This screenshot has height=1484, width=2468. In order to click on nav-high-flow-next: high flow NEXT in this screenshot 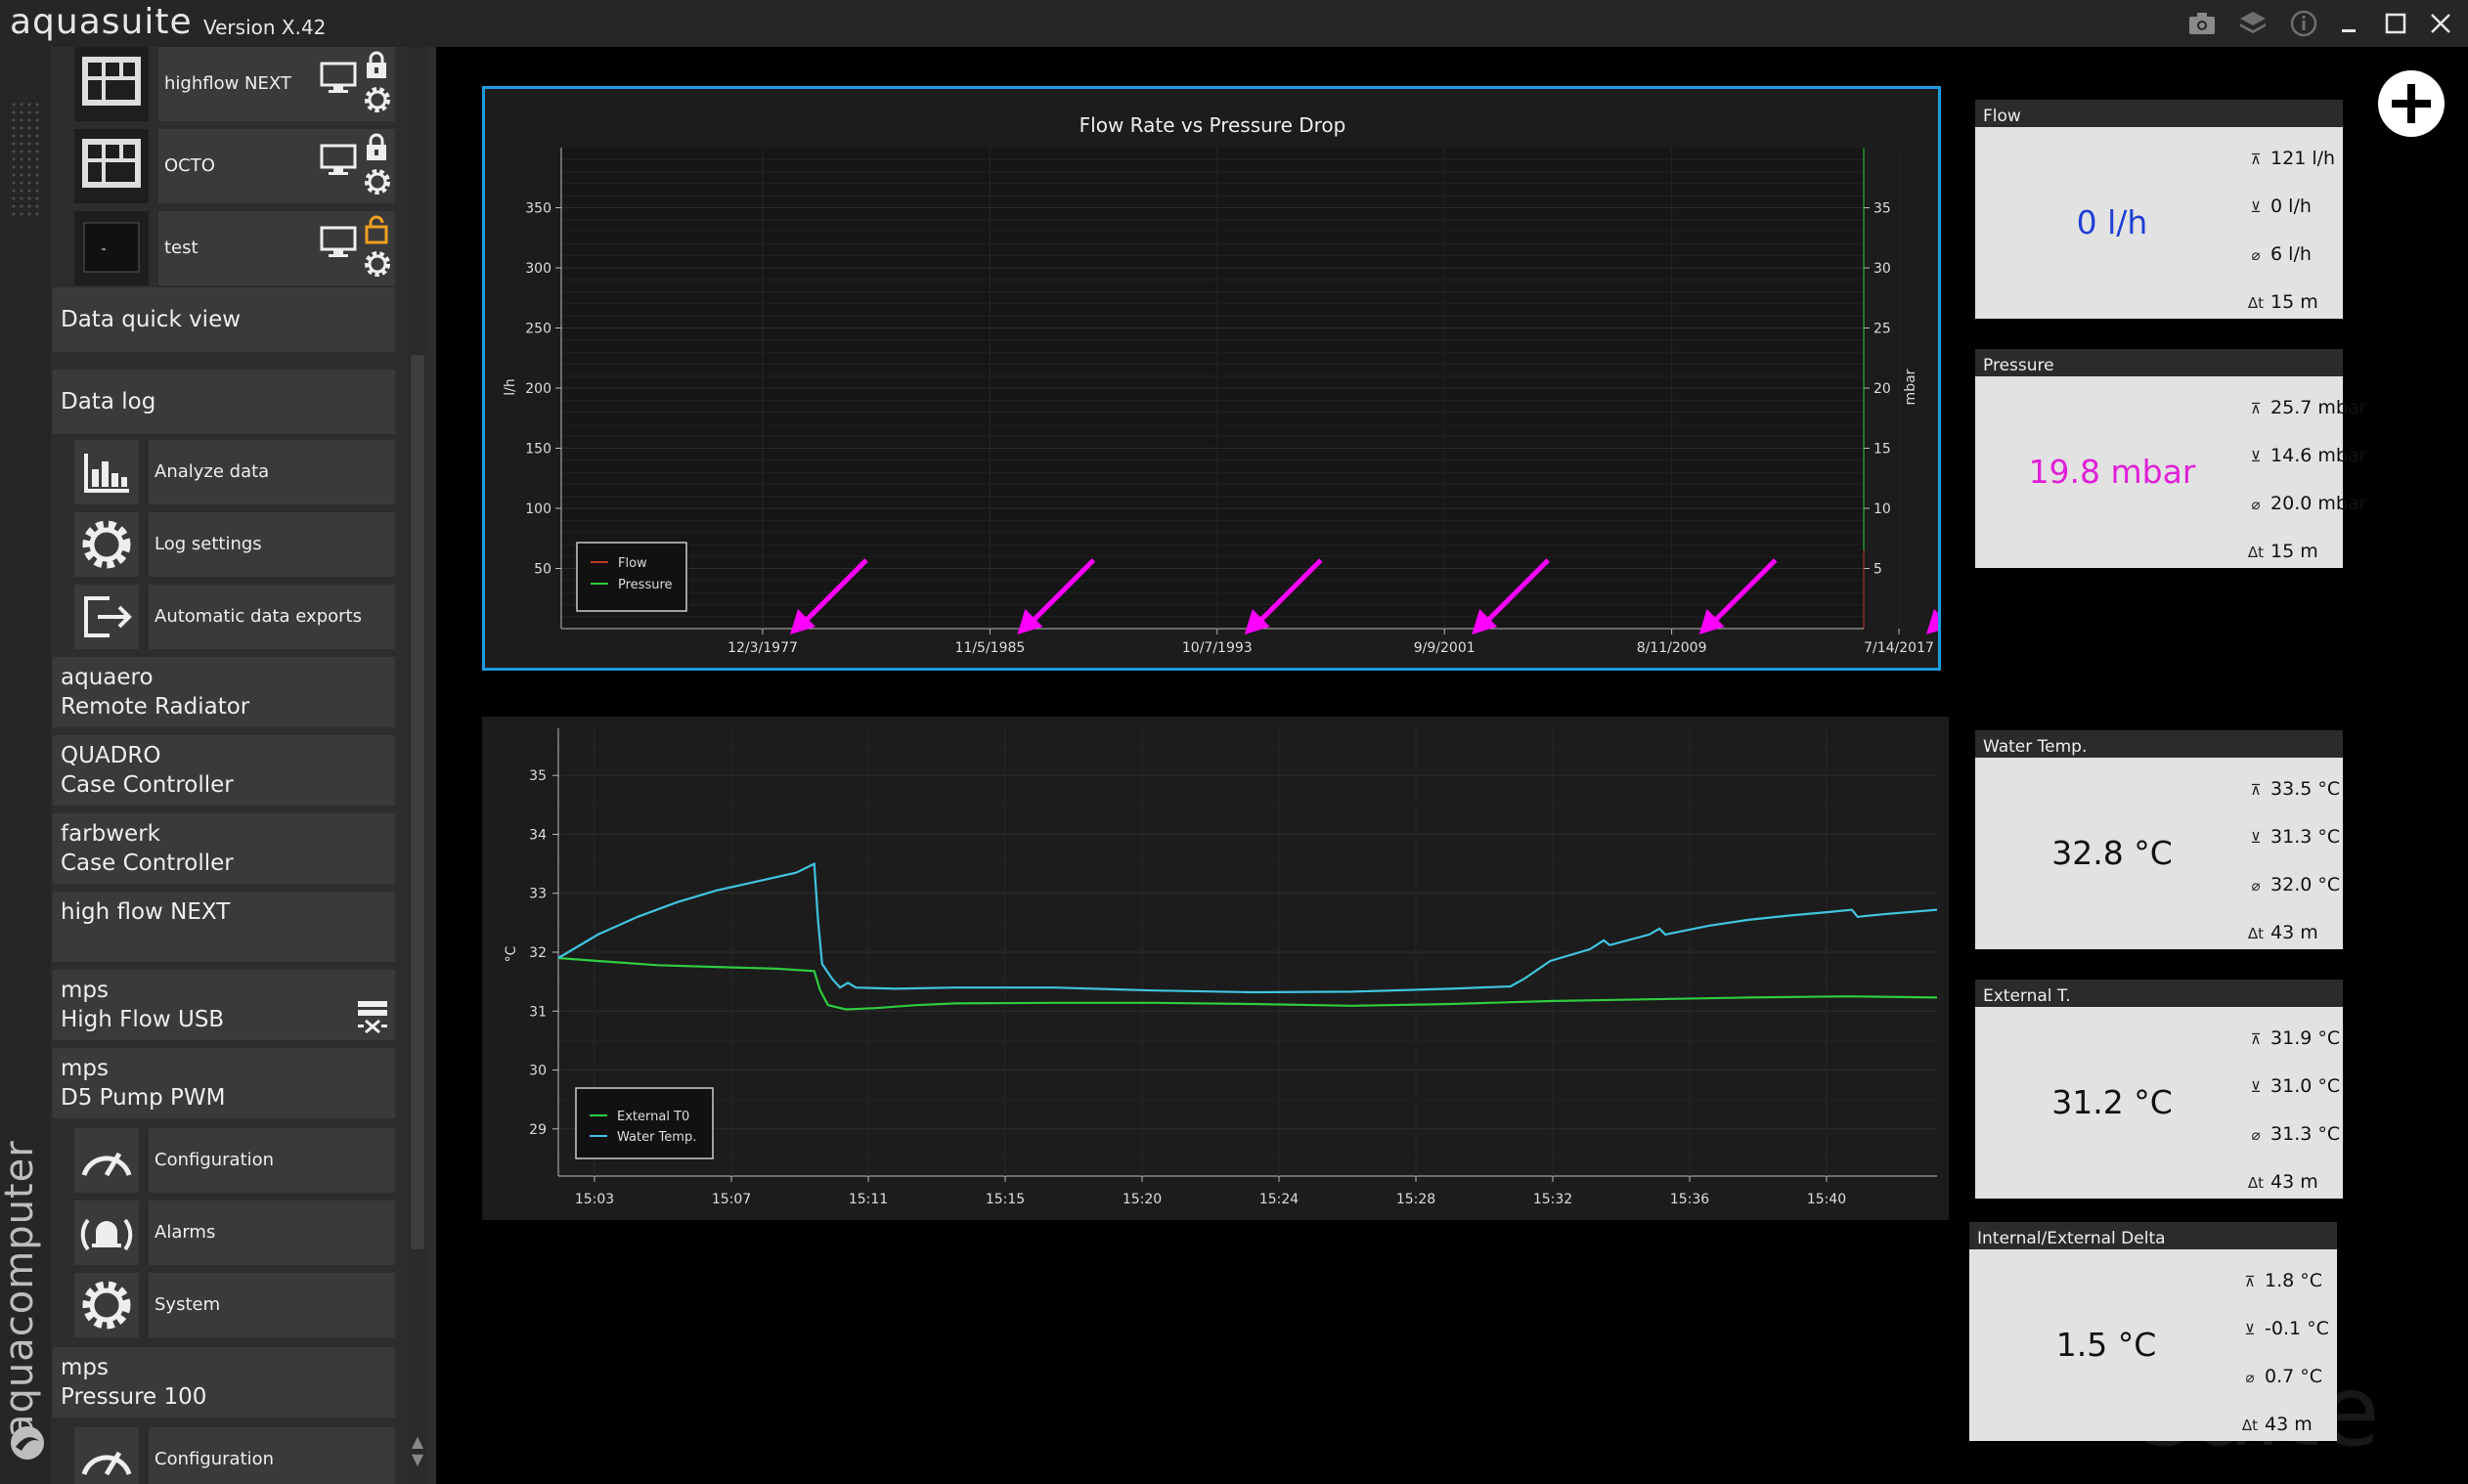, I will do `click(224, 927)`.